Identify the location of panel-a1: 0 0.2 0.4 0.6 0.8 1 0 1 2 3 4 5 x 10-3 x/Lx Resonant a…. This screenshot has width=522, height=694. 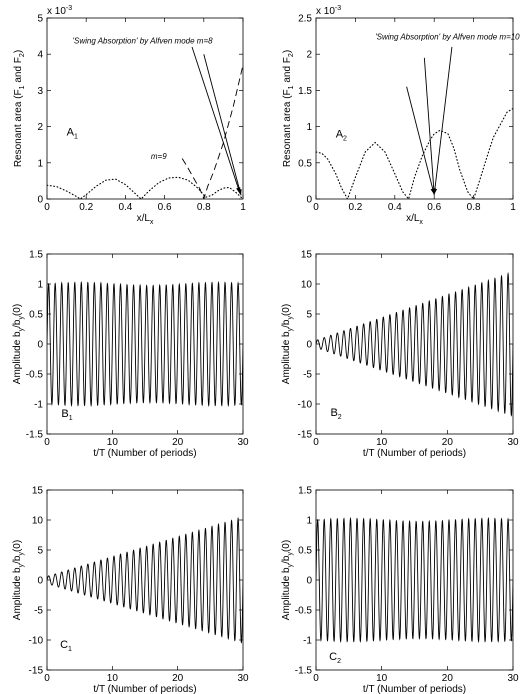
(129, 115).